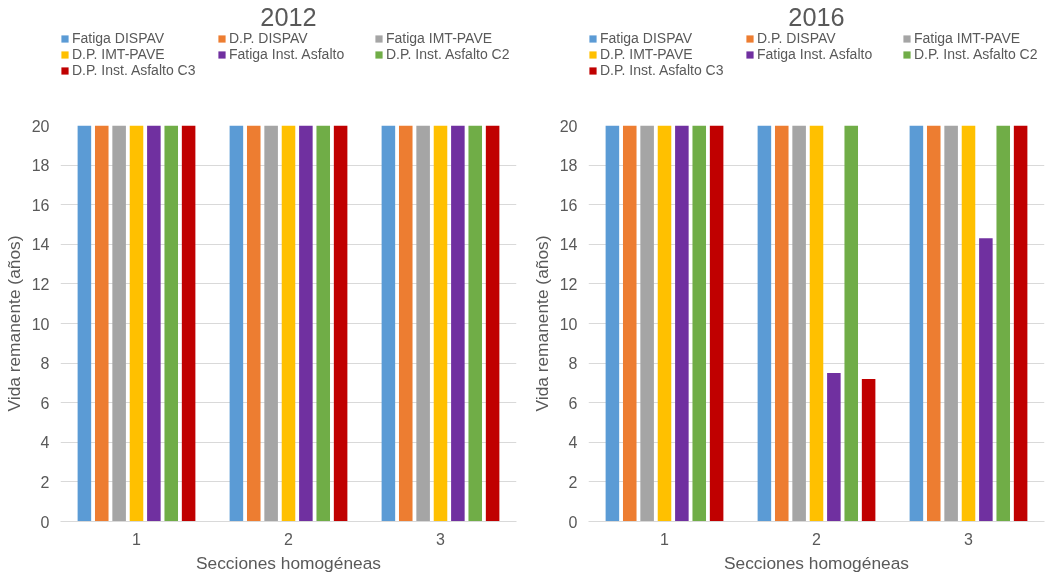 This screenshot has width=1055, height=575. What do you see at coordinates (288, 16) in the screenshot?
I see `chart-title: 2012` at bounding box center [288, 16].